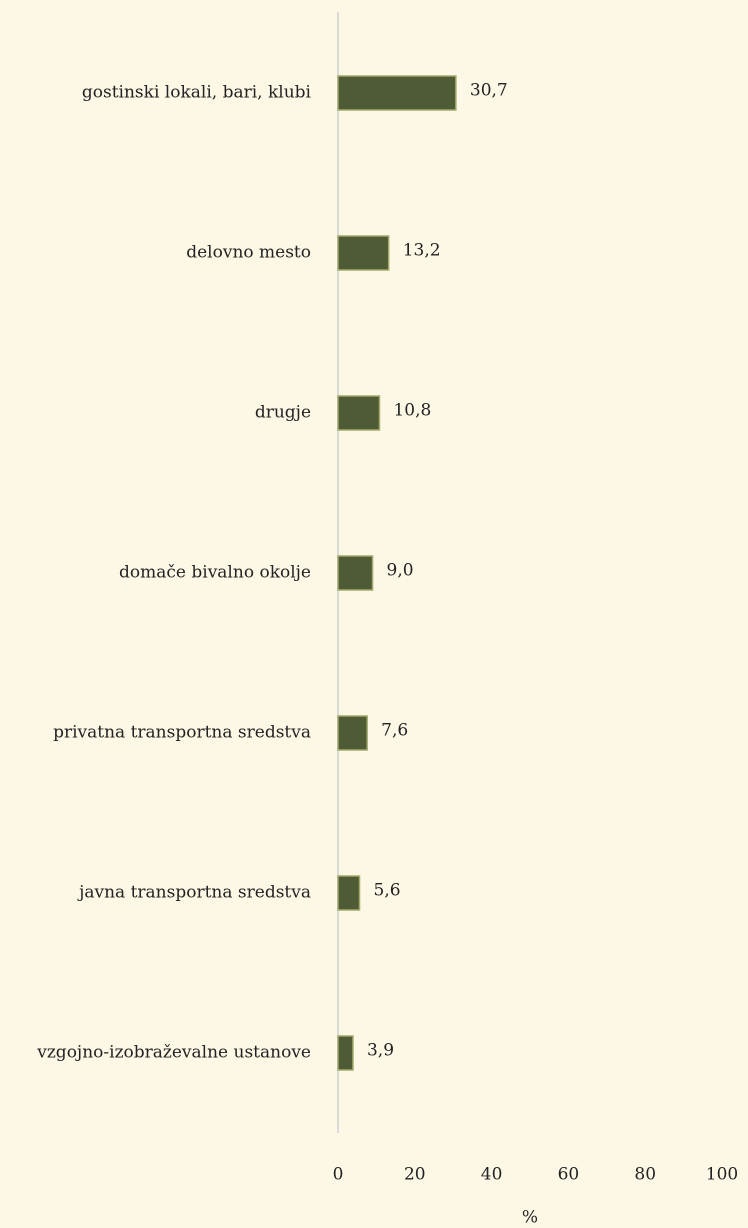  Describe the element at coordinates (489, 91) in the screenshot. I see `value-label: 30,7` at that location.